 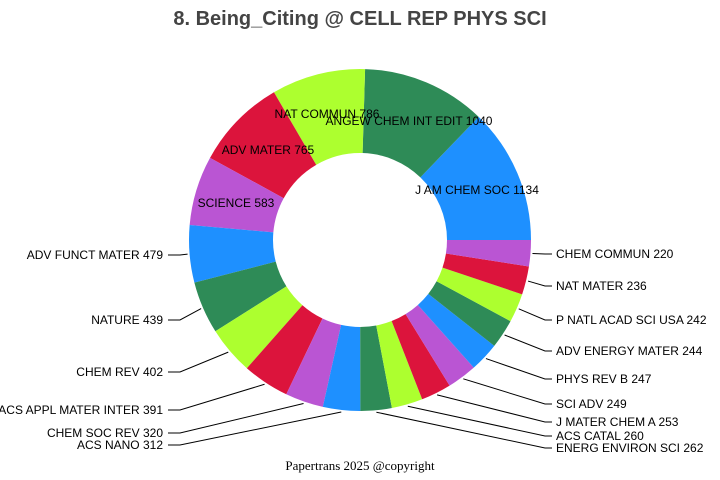 What do you see at coordinates (268, 150) in the screenshot?
I see `slice-label: ADV MATER 765` at bounding box center [268, 150].